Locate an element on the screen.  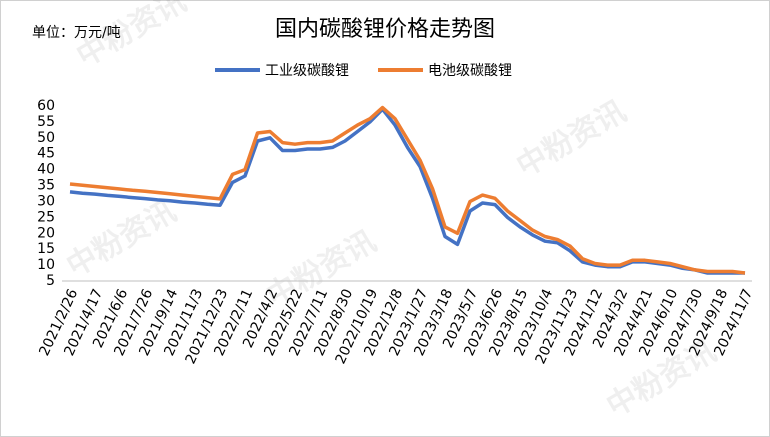
y-tick-label: 40 is located at coordinates (46, 170).